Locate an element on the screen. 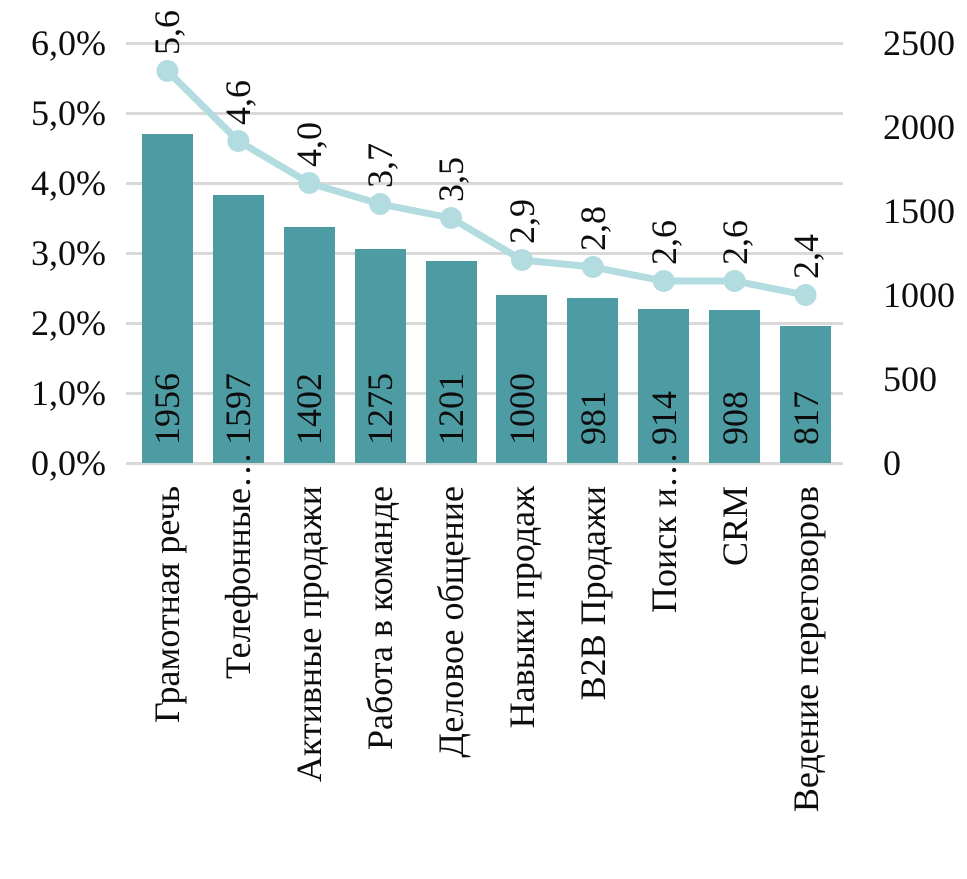 Image resolution: width=967 pixels, height=879 pixels. bar-value-label: 981 is located at coordinates (592, 418).